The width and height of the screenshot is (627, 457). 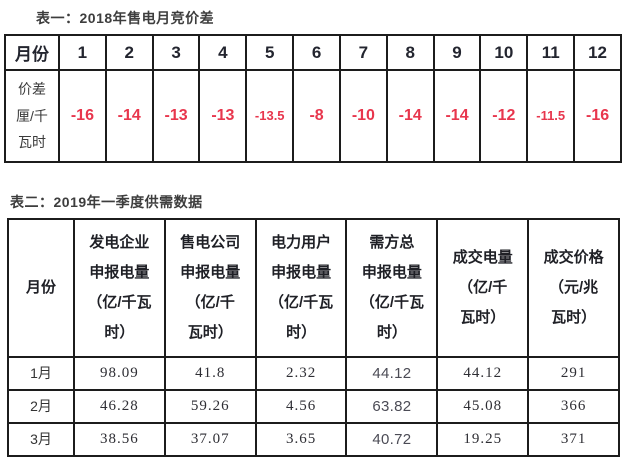 What do you see at coordinates (457, 116) in the screenshot?
I see `t1-value-month-9: -14` at bounding box center [457, 116].